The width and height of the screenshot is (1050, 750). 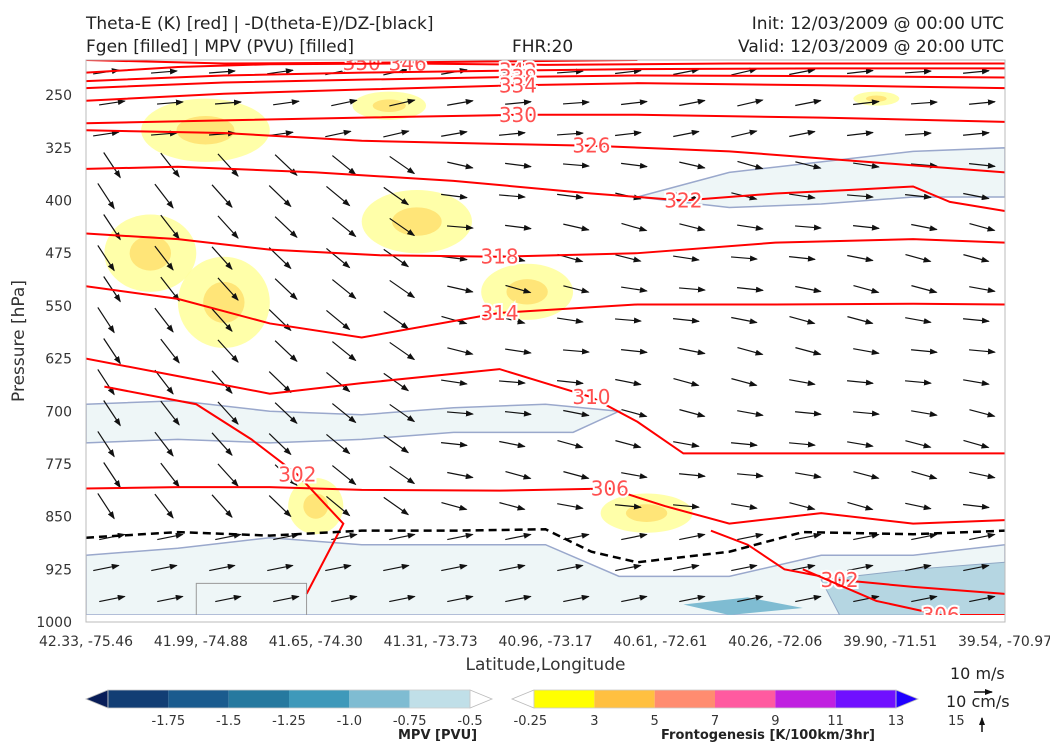 I want to click on wind-ref-vertical: 10 cm/s, so click(x=978, y=701).